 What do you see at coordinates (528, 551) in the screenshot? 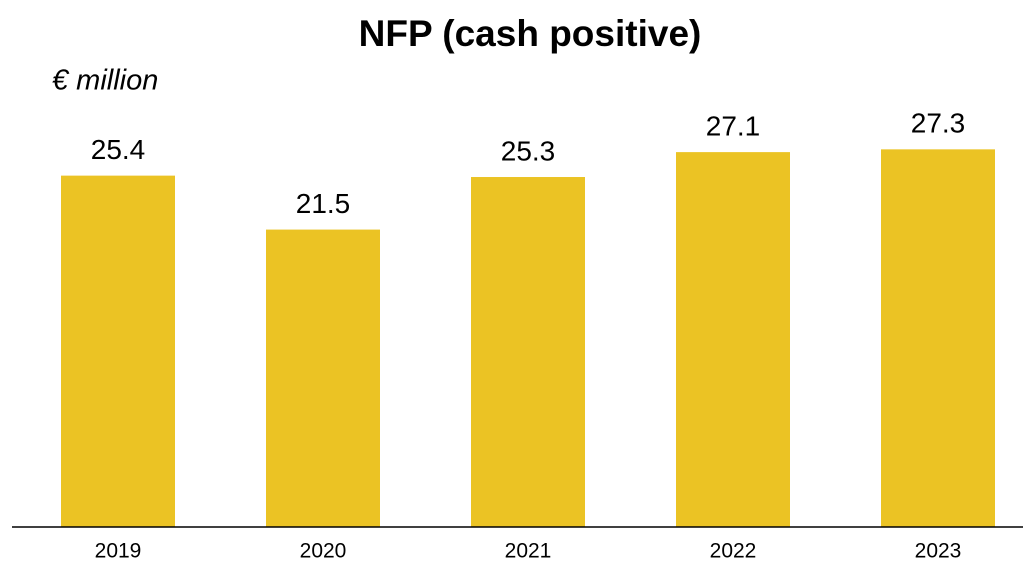
I see `x-tick-label: 2021` at bounding box center [528, 551].